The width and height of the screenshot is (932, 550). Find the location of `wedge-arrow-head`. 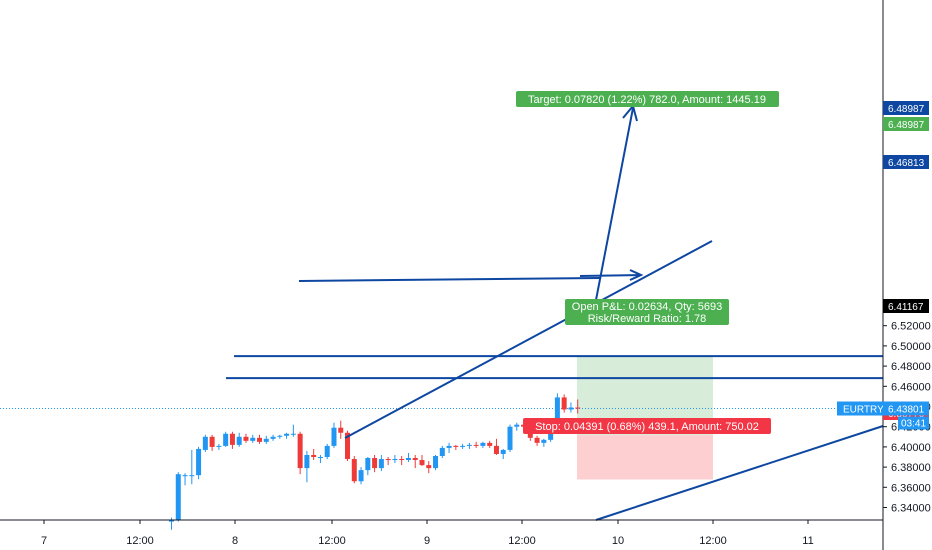

wedge-arrow-head is located at coordinates (636, 275).